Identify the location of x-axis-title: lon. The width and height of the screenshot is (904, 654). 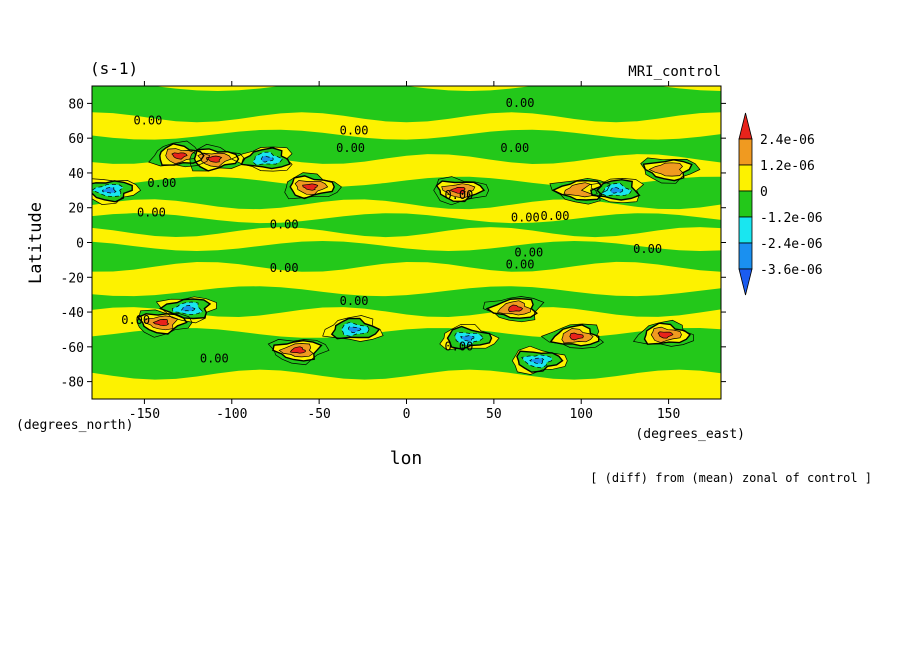
(406, 458).